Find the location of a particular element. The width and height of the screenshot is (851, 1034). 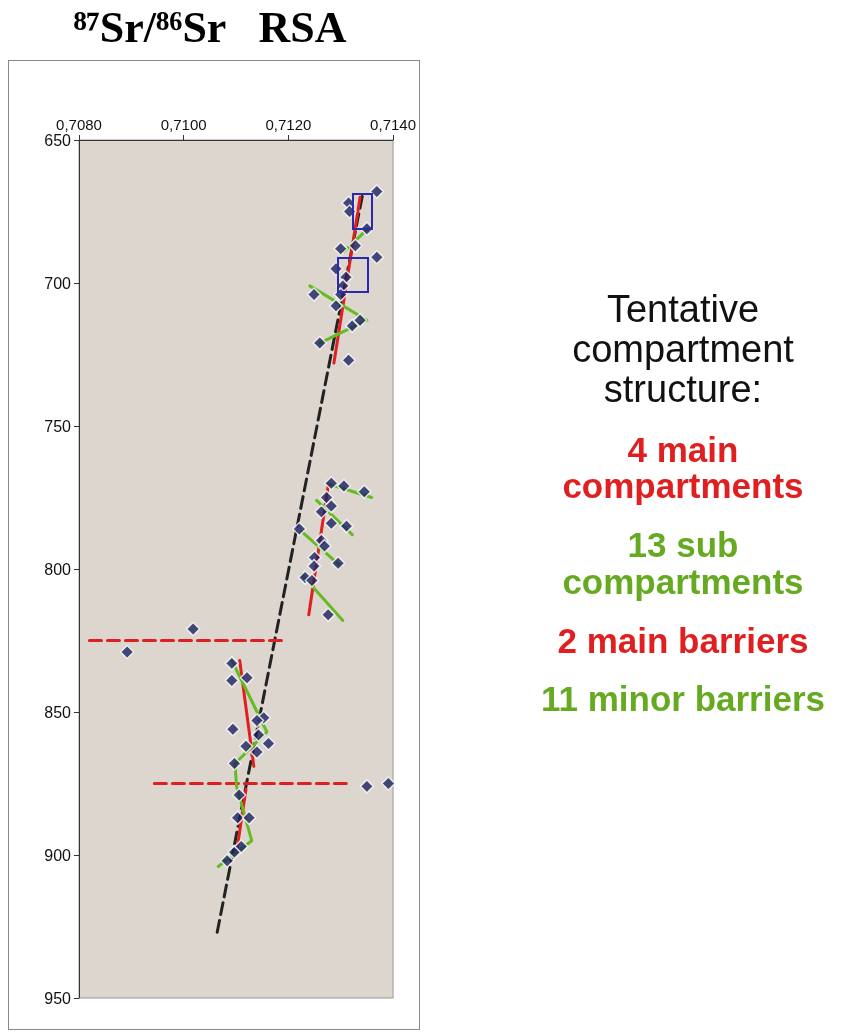

y-tick-label: 750 is located at coordinates (58, 426).